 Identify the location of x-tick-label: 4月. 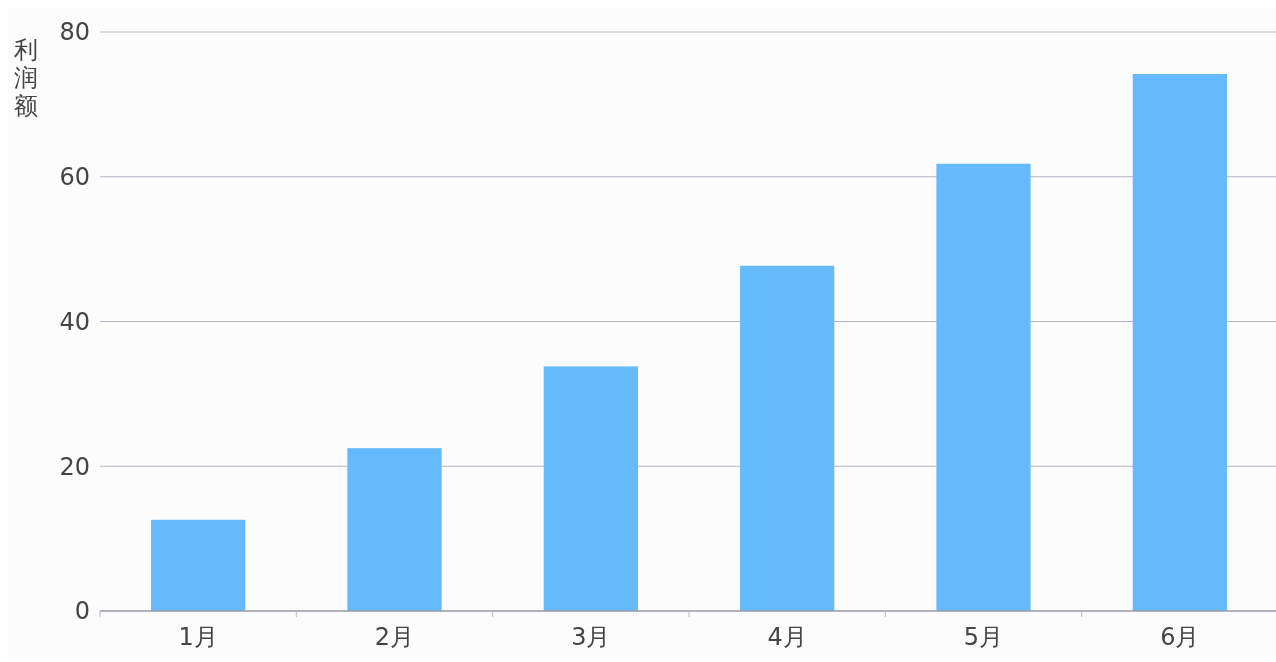
(787, 637).